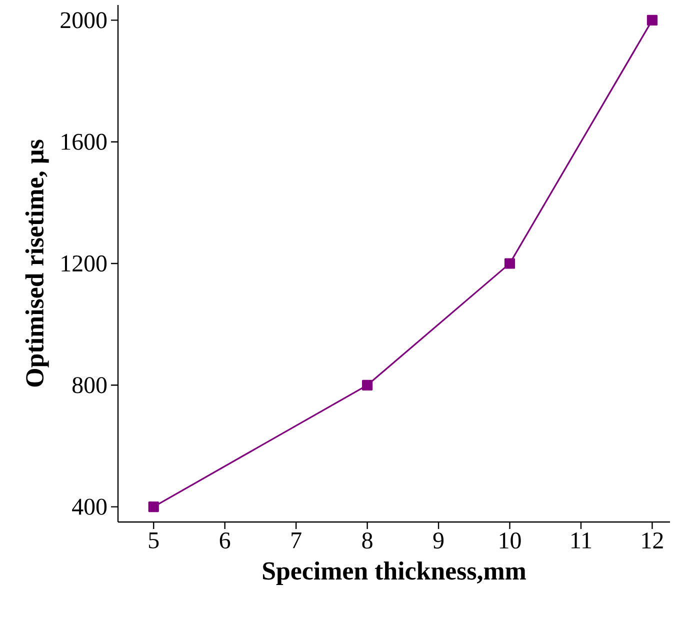  I want to click on y-tick-label: 400, so click(89, 506).